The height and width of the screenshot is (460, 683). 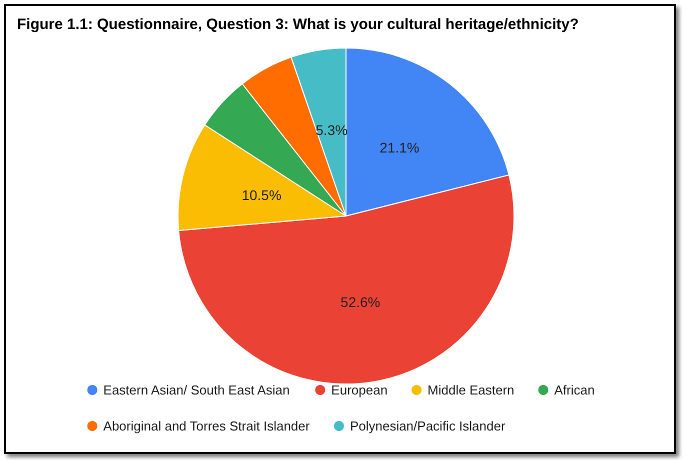 I want to click on chart-title: Figure 1.1: Questionnaire, Question 3: What is your cultural heritage/ethnicity?, so click(x=298, y=24).